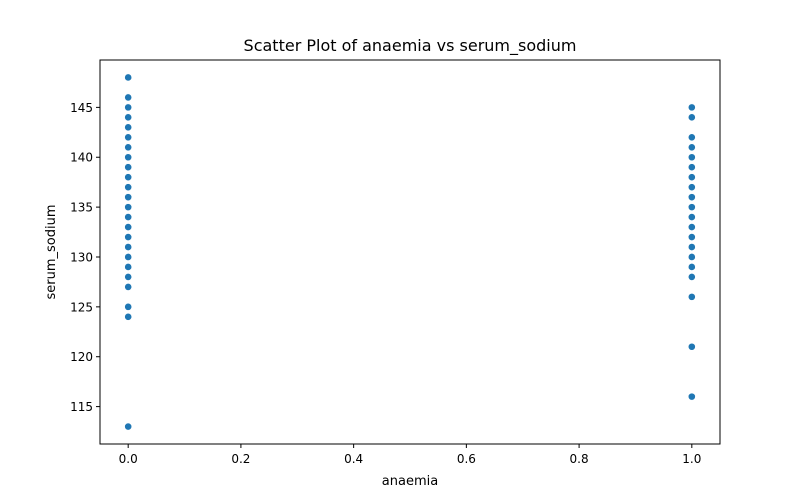  I want to click on x-tick-label: 1.0, so click(691, 459).